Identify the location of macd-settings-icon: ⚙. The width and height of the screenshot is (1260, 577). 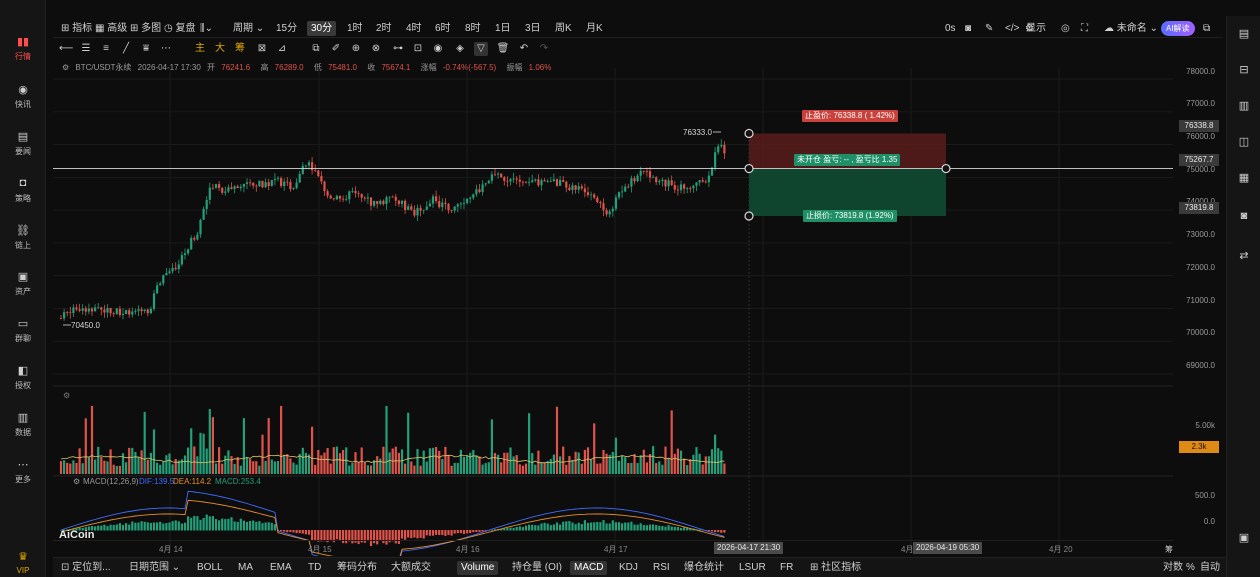
(76, 481).